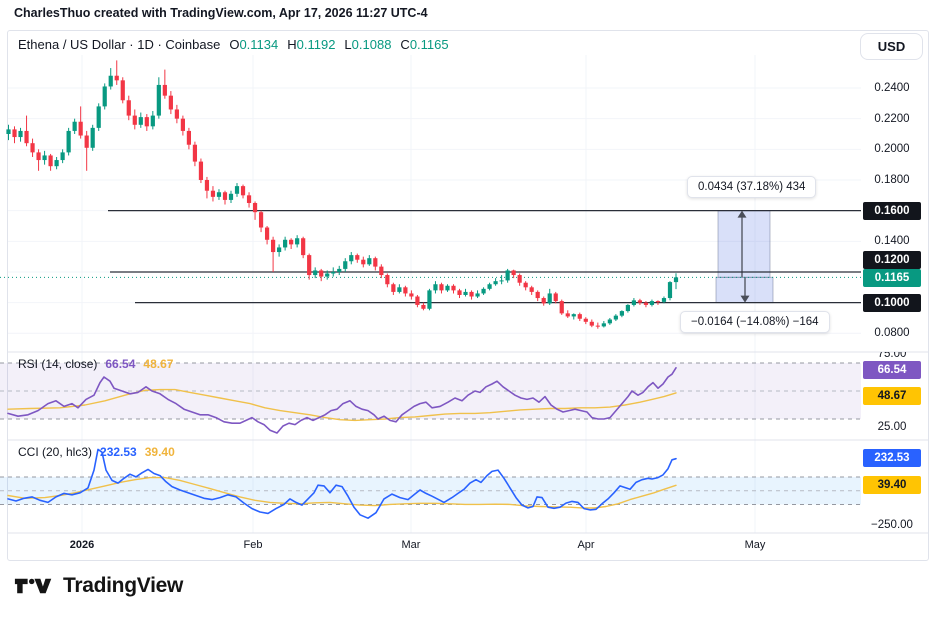  I want to click on rsi-axis-75: 75.00, so click(892, 356).